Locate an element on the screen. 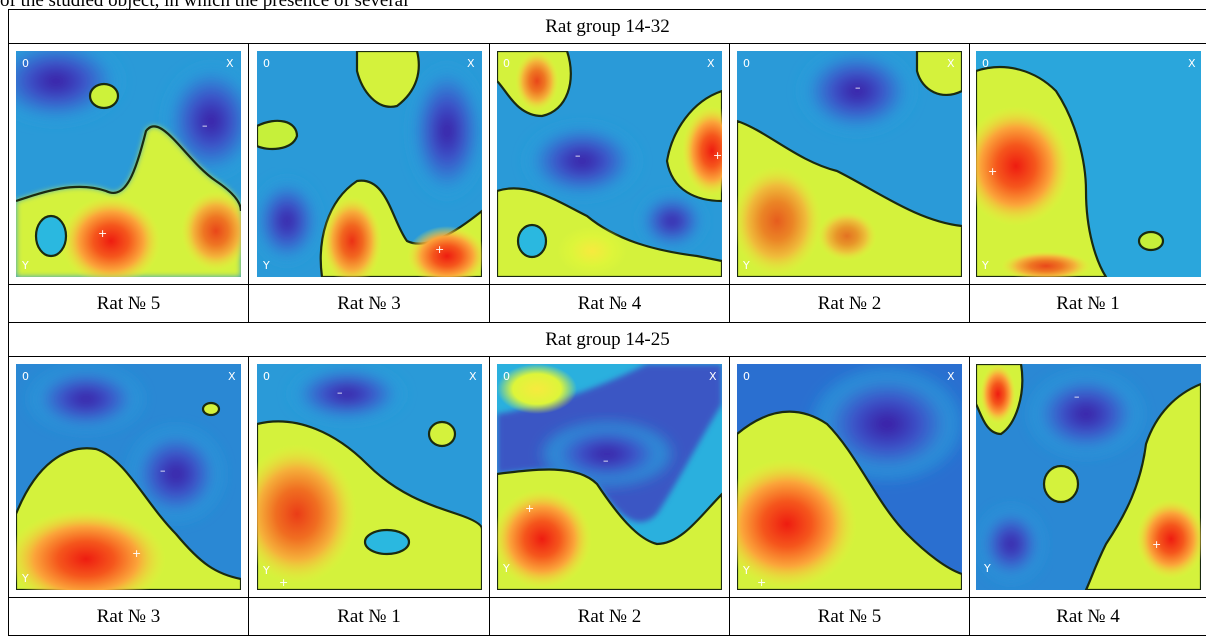 The height and width of the screenshot is (642, 1206). map-cell: – + Y is located at coordinates (1087, 477).